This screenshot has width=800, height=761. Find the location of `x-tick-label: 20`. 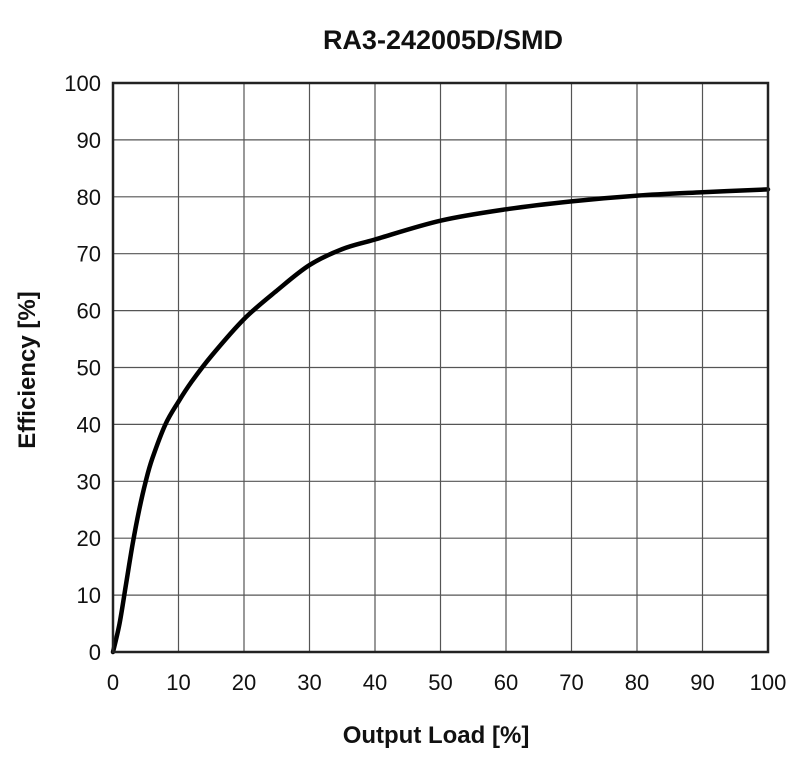

x-tick-label: 20 is located at coordinates (244, 682).